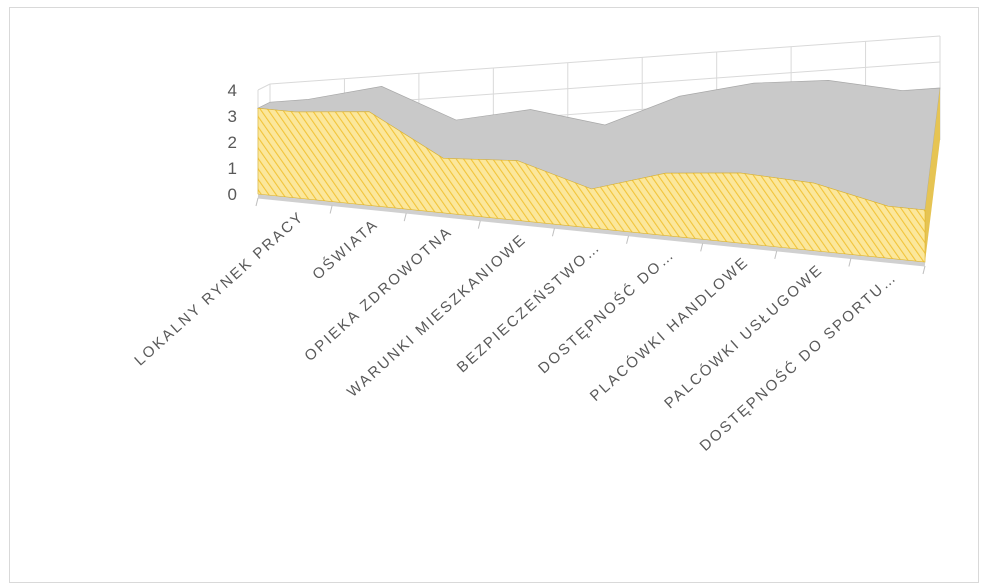 The image size is (987, 586). Describe the element at coordinates (264, 87) in the screenshot. I see `gridline-side` at that location.